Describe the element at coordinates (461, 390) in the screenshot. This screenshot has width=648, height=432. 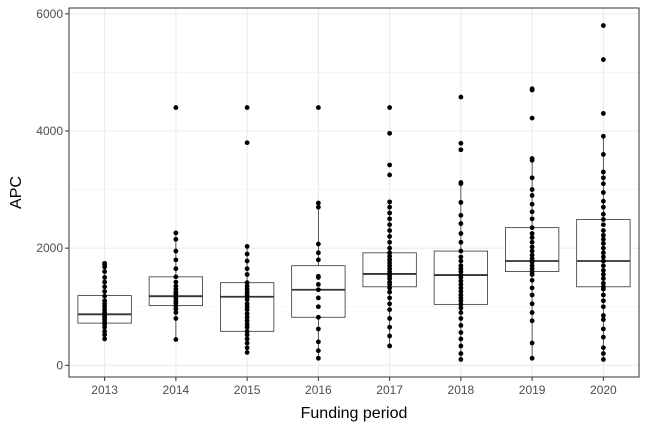
I see `x-tick-label: 2018` at that location.